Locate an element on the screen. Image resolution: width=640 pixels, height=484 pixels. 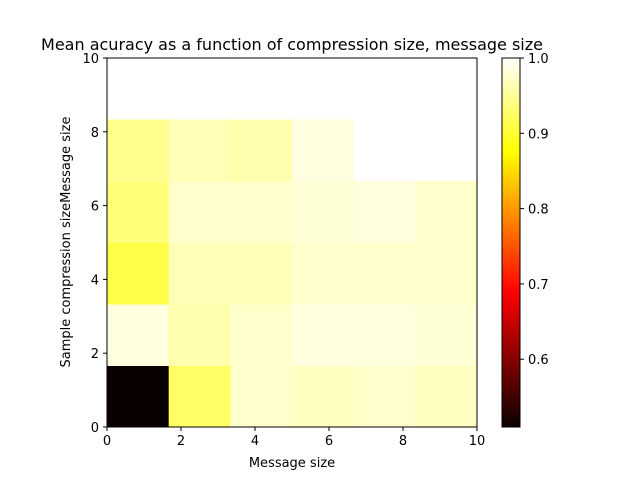
colorbar-ticks: 0.6 0.7 0.8 0.9 1.0 is located at coordinates (534, 210).